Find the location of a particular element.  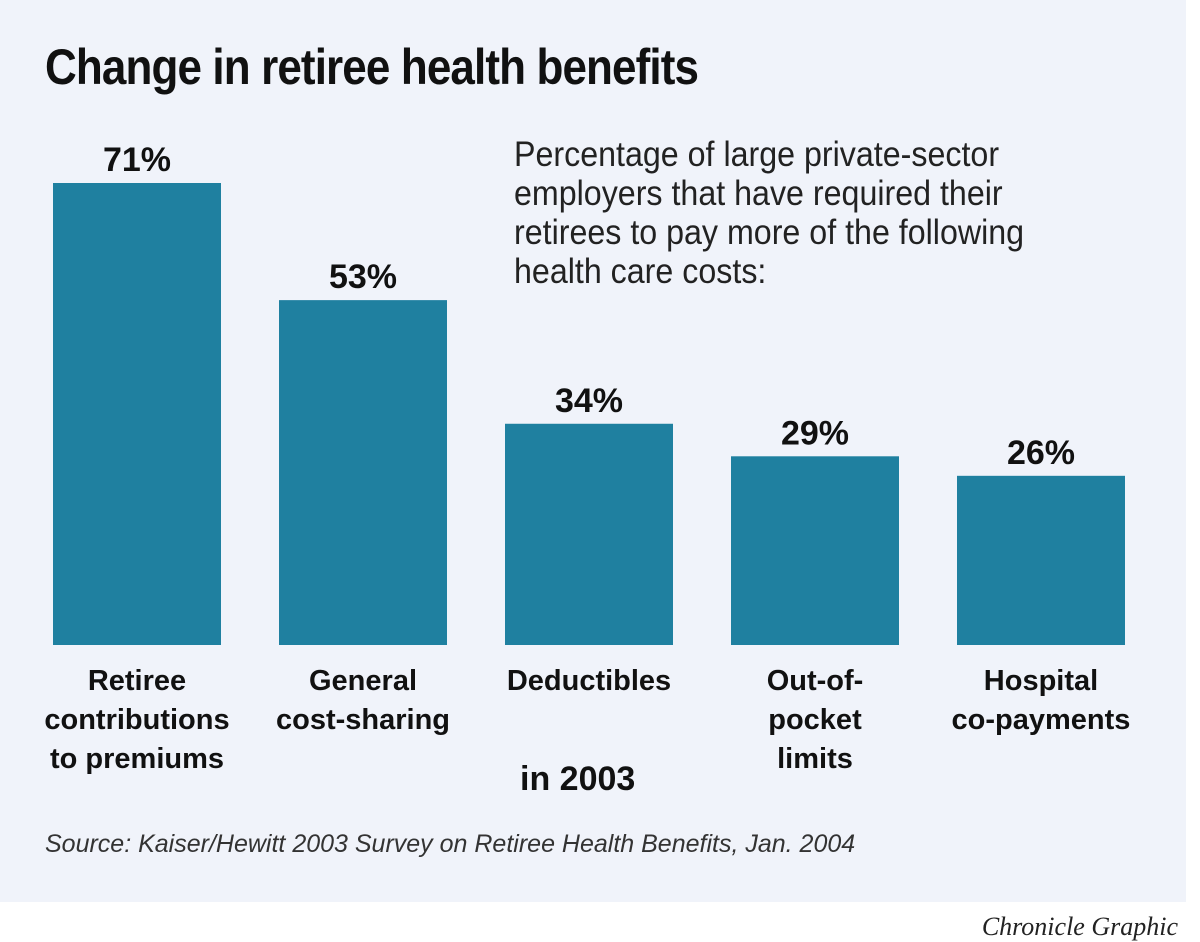

category-label-line: to premiums is located at coordinates (137, 759).